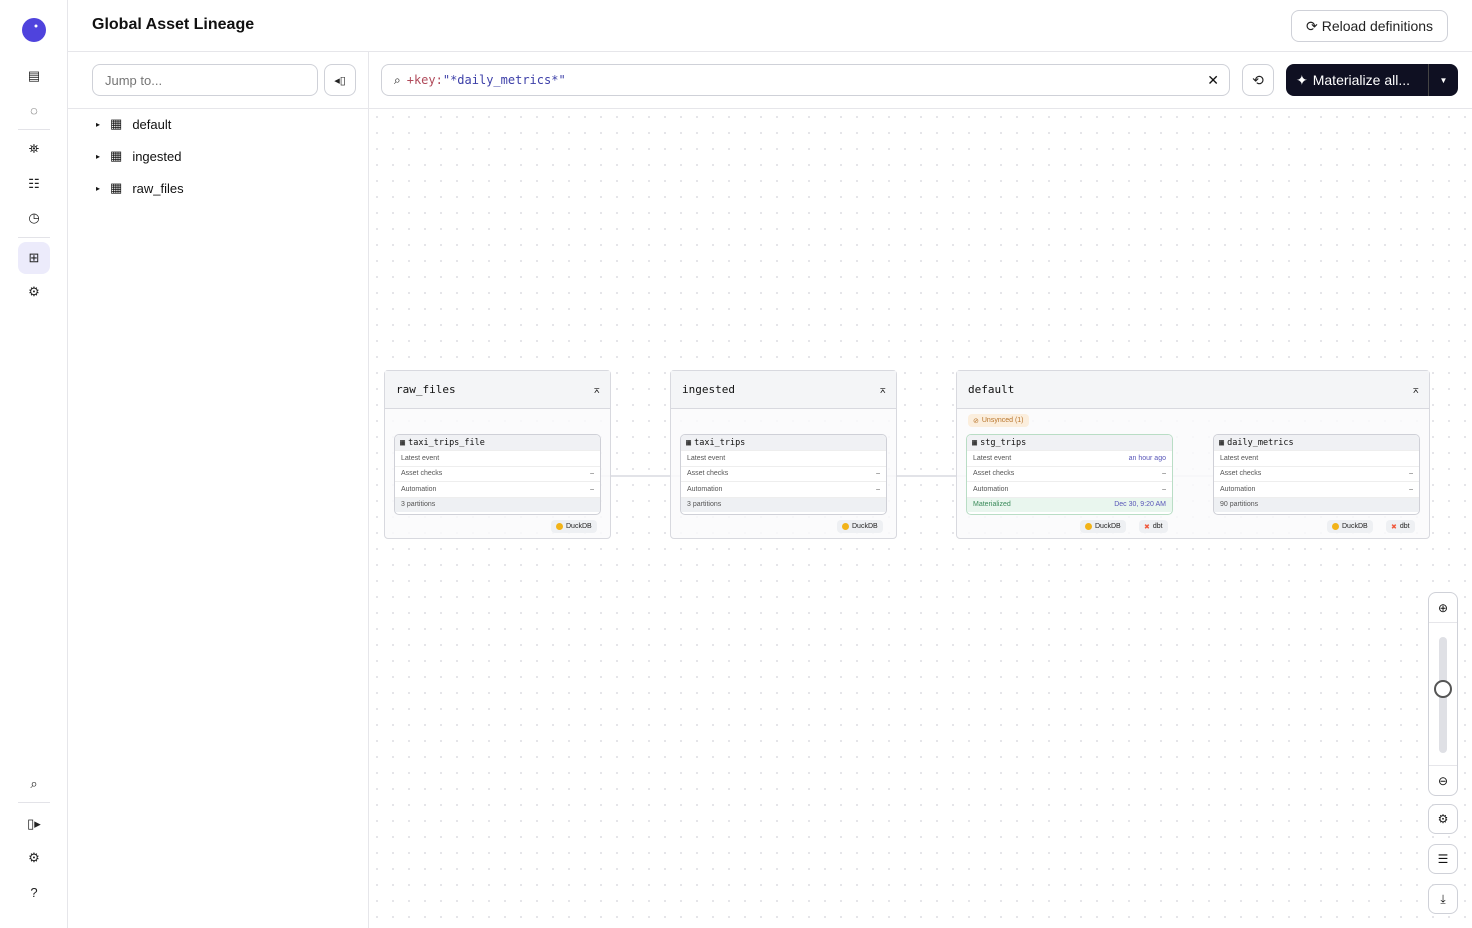 The width and height of the screenshot is (1472, 928). I want to click on page-header: Global Asset Lineage ⟳ Reload definitions, so click(770, 26).